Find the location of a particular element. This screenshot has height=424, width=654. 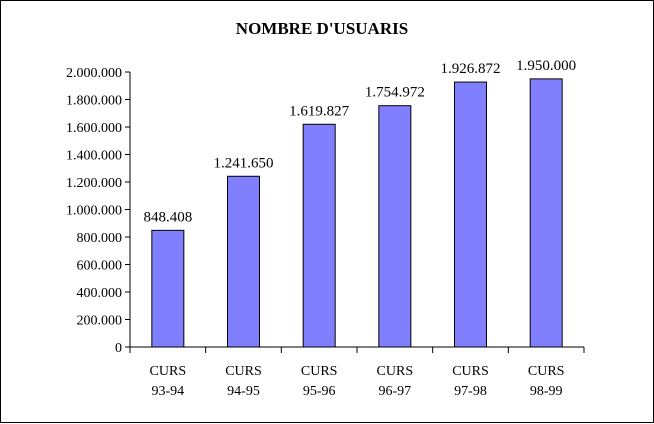

x-category-label: 93-94 is located at coordinates (167, 391).